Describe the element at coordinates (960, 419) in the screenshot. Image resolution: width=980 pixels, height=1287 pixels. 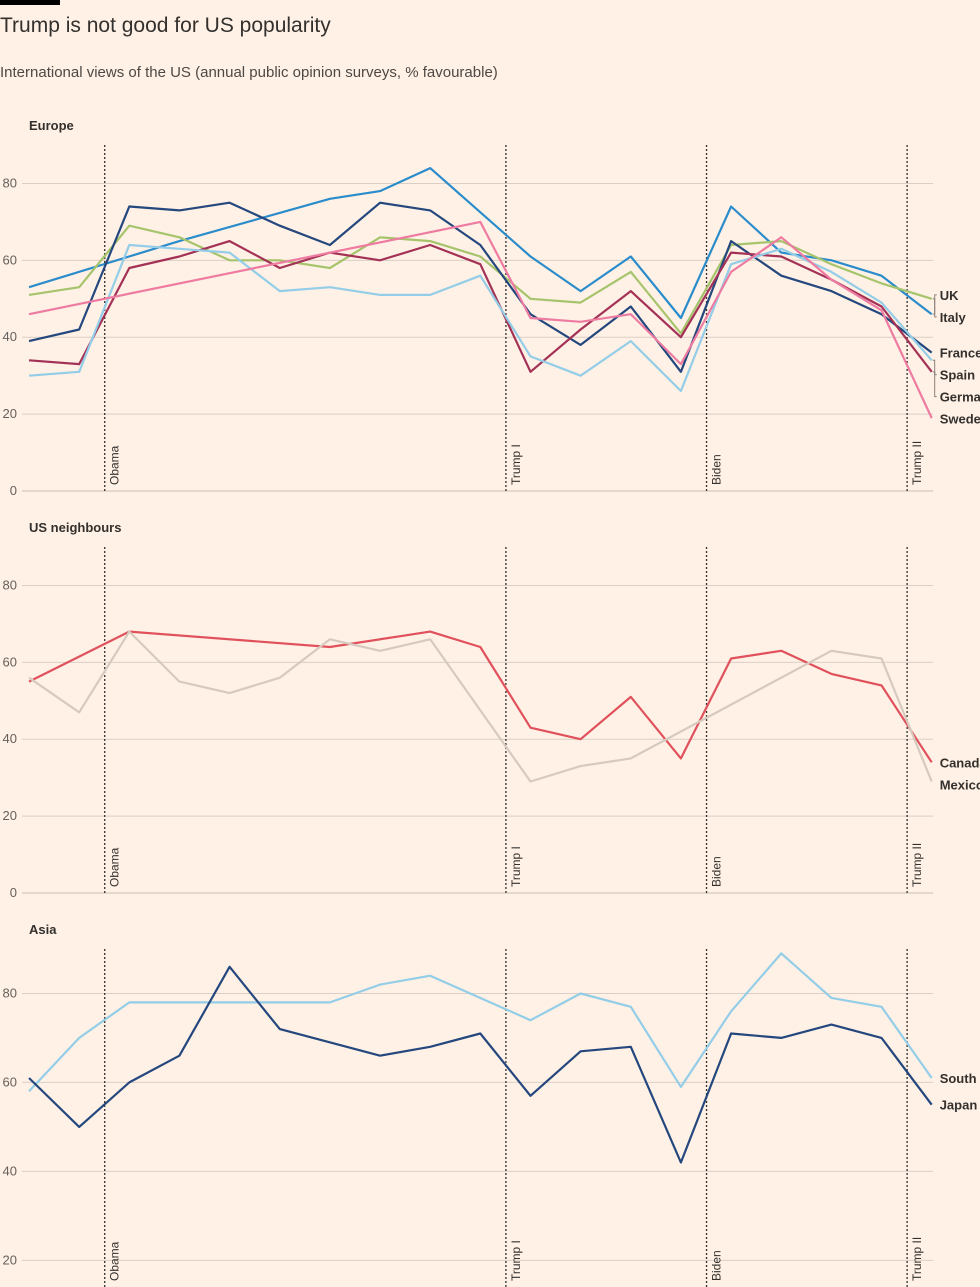
I see `series-label-sweden: Sweden` at that location.